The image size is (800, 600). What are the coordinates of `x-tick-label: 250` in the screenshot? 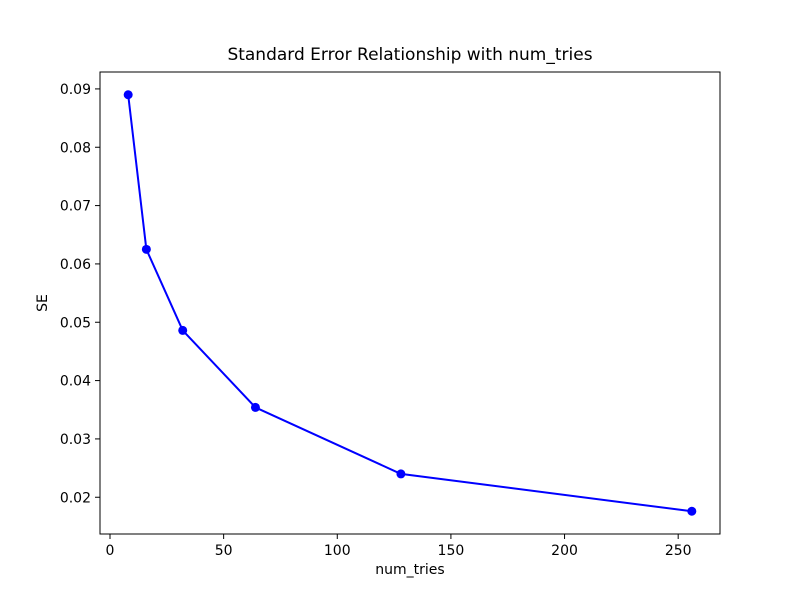 It's located at (678, 551).